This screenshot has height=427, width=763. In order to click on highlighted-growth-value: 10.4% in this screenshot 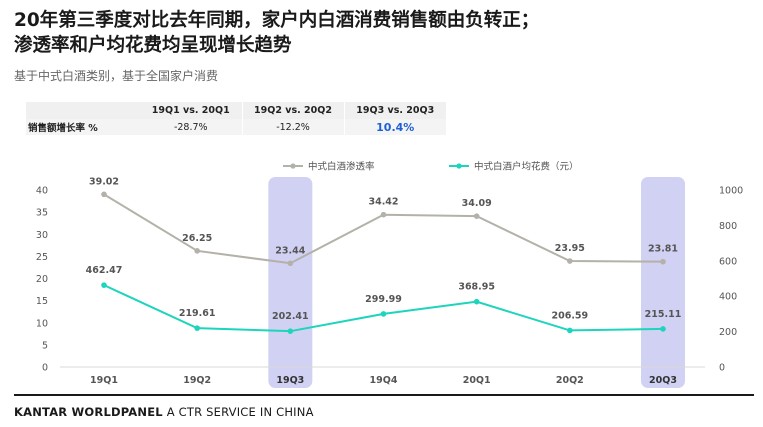, I will do `click(395, 127)`.